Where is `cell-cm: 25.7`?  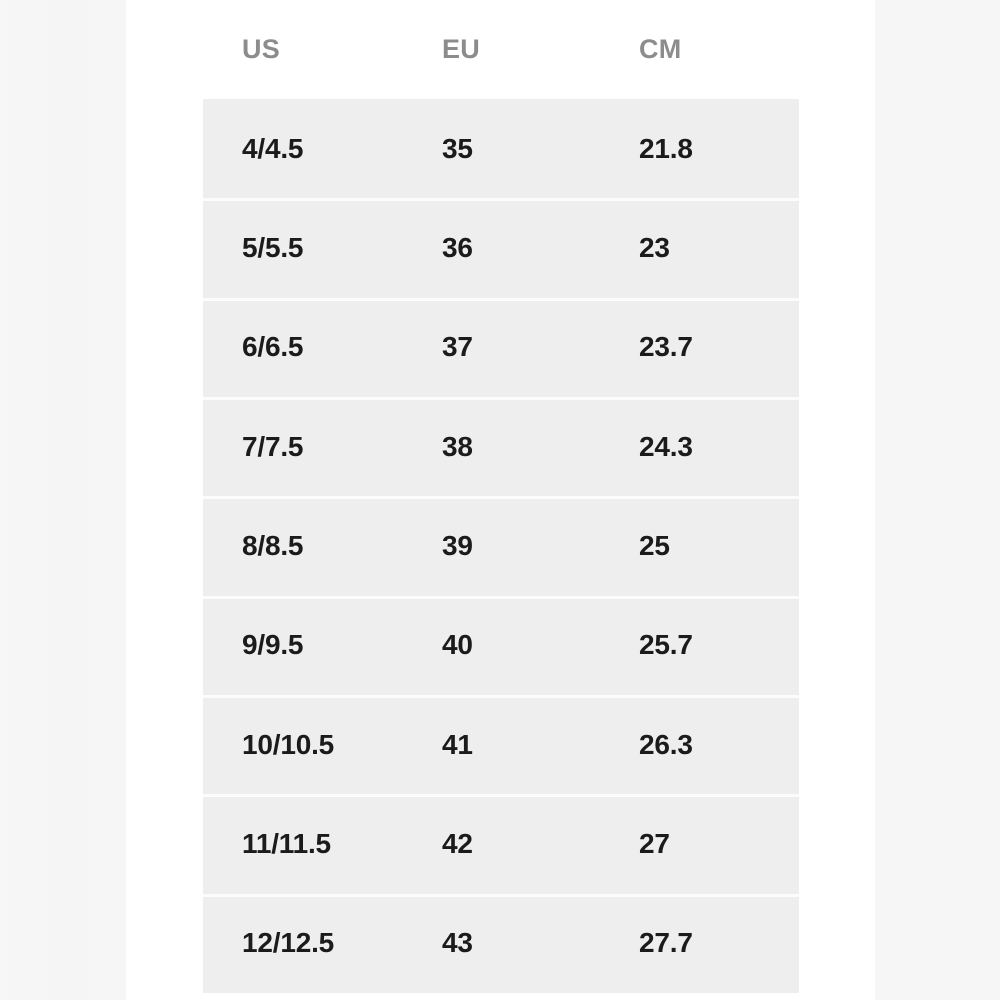
cell-cm: 25.7 is located at coordinates (666, 645).